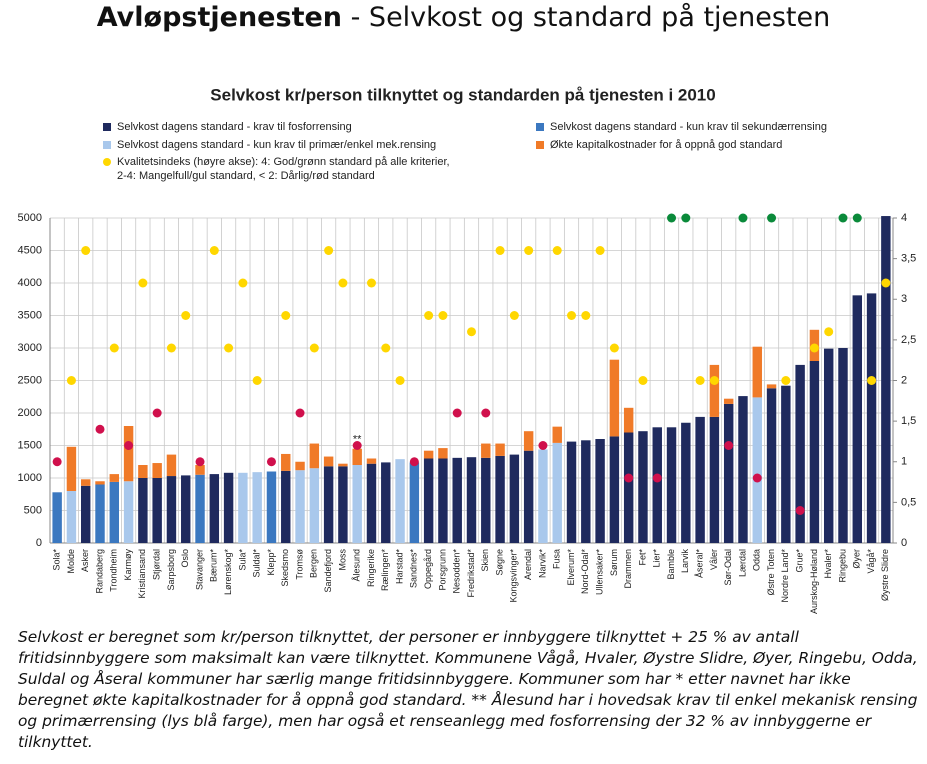 The height and width of the screenshot is (764, 927). What do you see at coordinates (771, 572) in the screenshot?
I see `x-tick-label: Østre Toten` at bounding box center [771, 572].